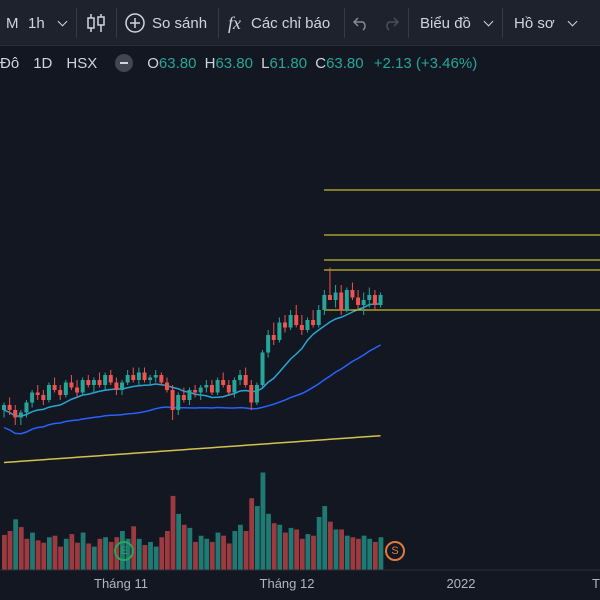 The height and width of the screenshot is (600, 600). Describe the element at coordinates (96, 23) in the screenshot. I see `candlestick-style-button` at that location.